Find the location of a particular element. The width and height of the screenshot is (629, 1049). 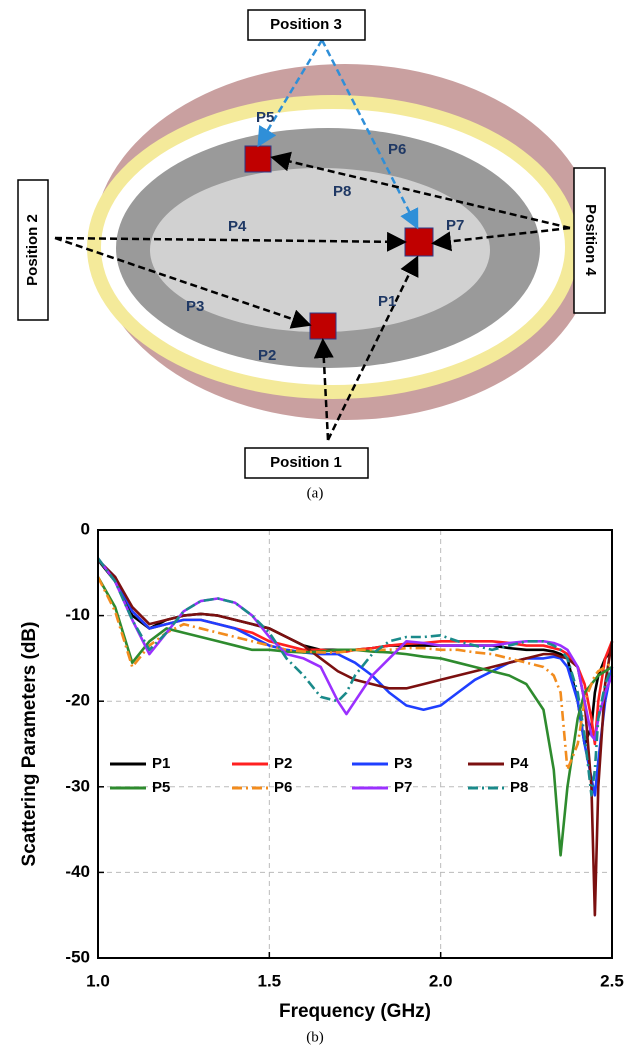

path-label: P3 is located at coordinates (195, 306).